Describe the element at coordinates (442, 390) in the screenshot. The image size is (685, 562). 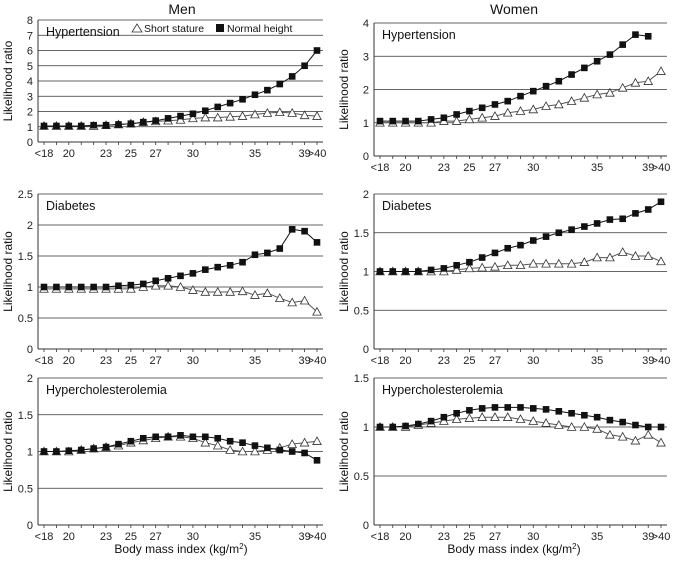
I see `panel-title: Hypercholesterolemia` at that location.